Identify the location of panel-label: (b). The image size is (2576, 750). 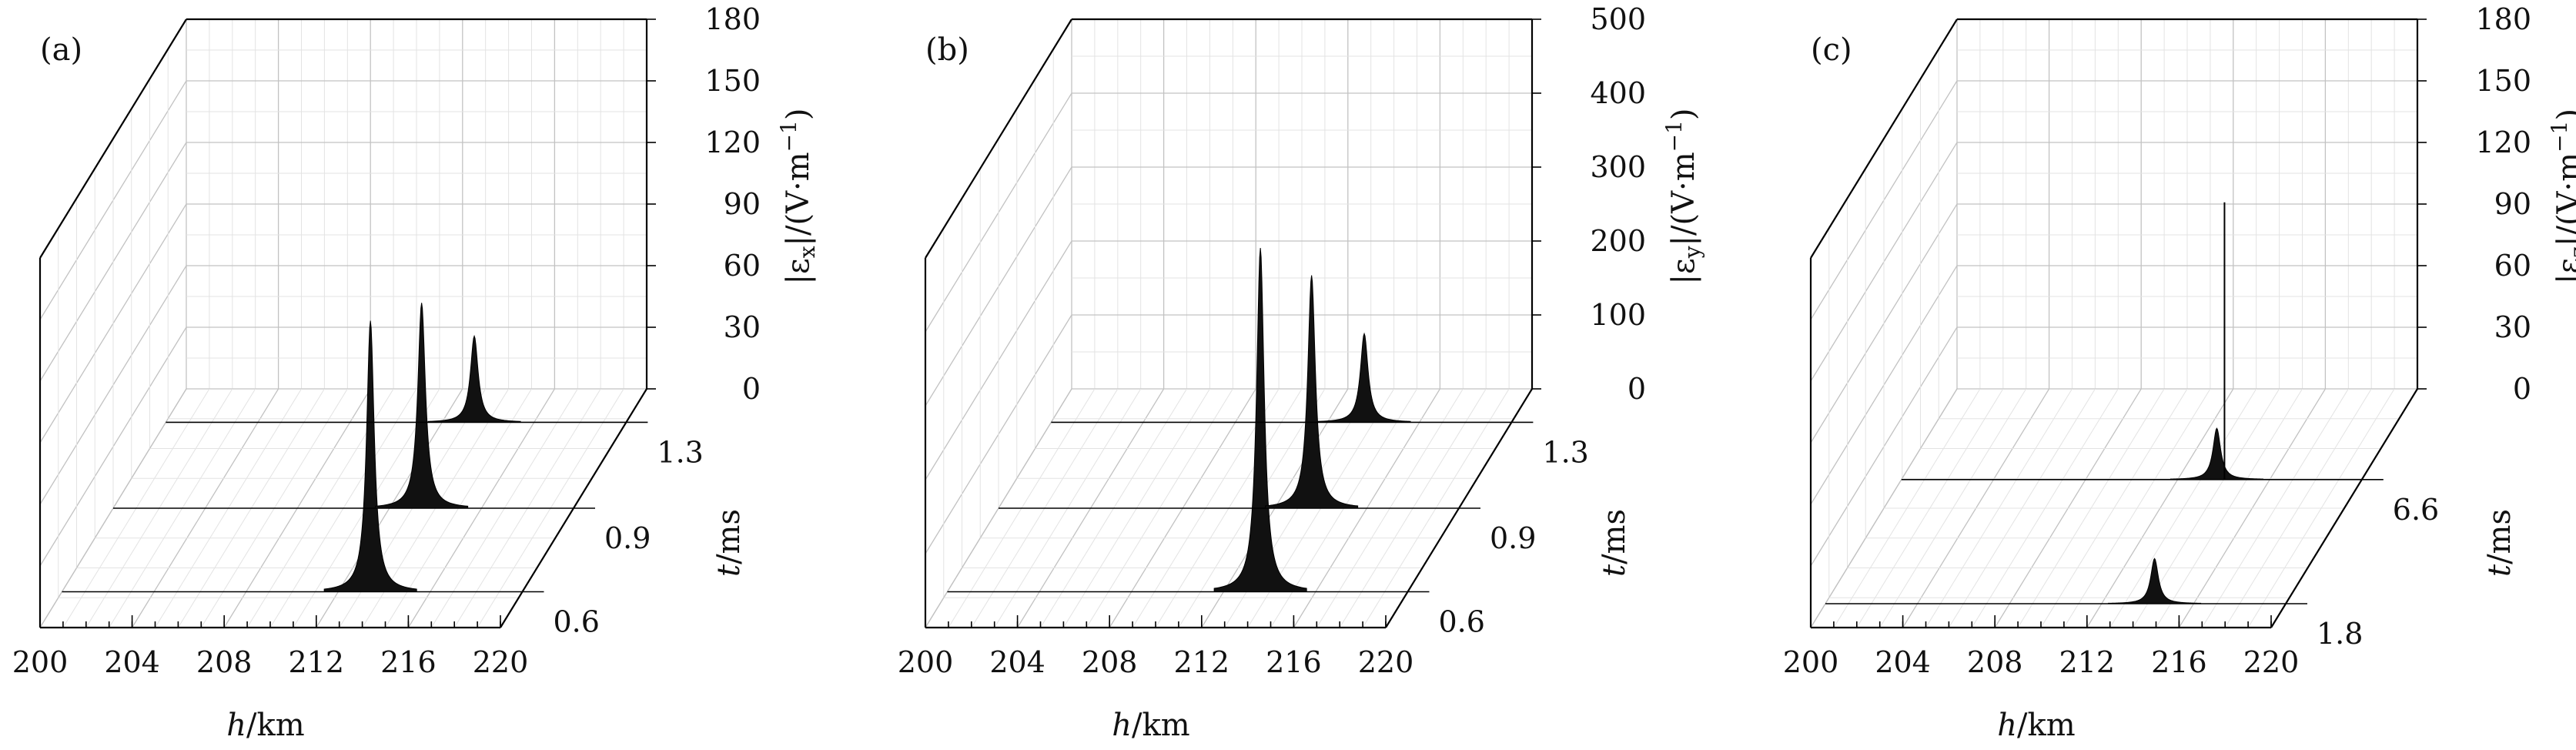
(947, 50).